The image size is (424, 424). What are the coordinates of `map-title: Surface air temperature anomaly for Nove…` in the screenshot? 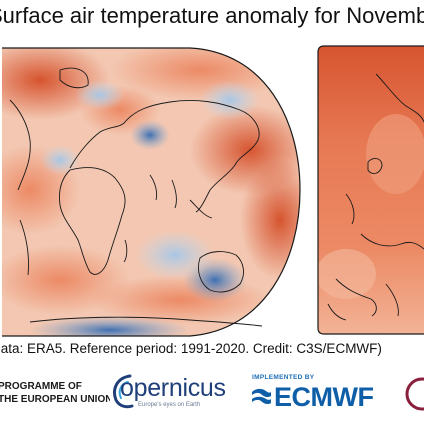 It's located at (212, 17).